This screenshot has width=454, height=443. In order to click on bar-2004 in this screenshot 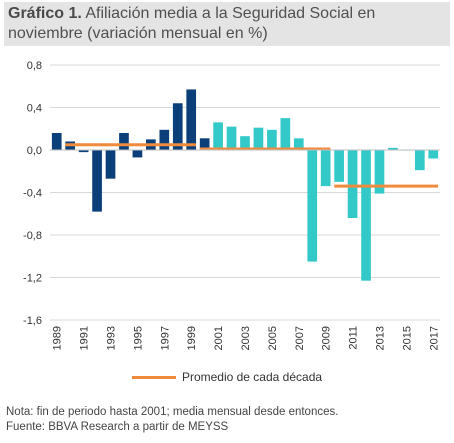, I will do `click(258, 138)`.